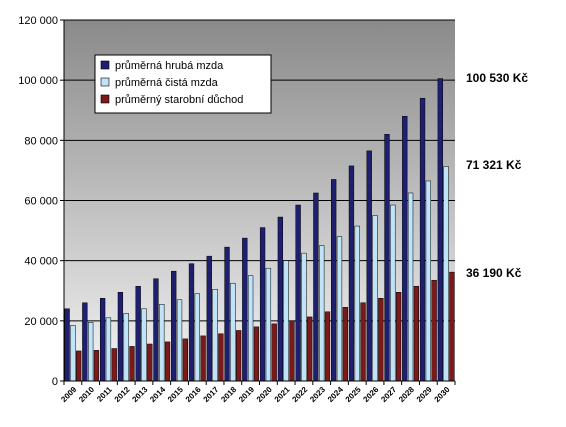 Image resolution: width=566 pixels, height=427 pixels. I want to click on x-tick-label: 2010, so click(86, 394).